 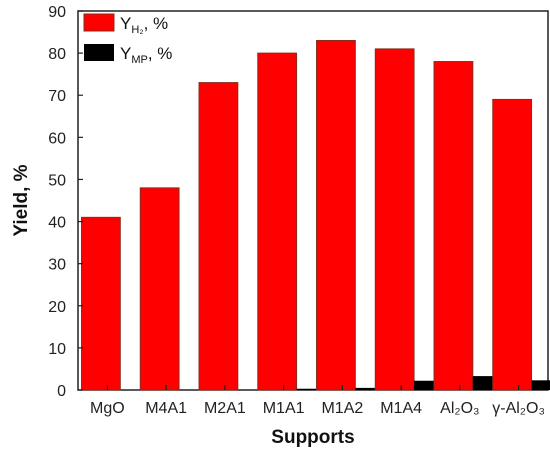 I want to click on y-tick-label: 30, so click(x=57, y=265).